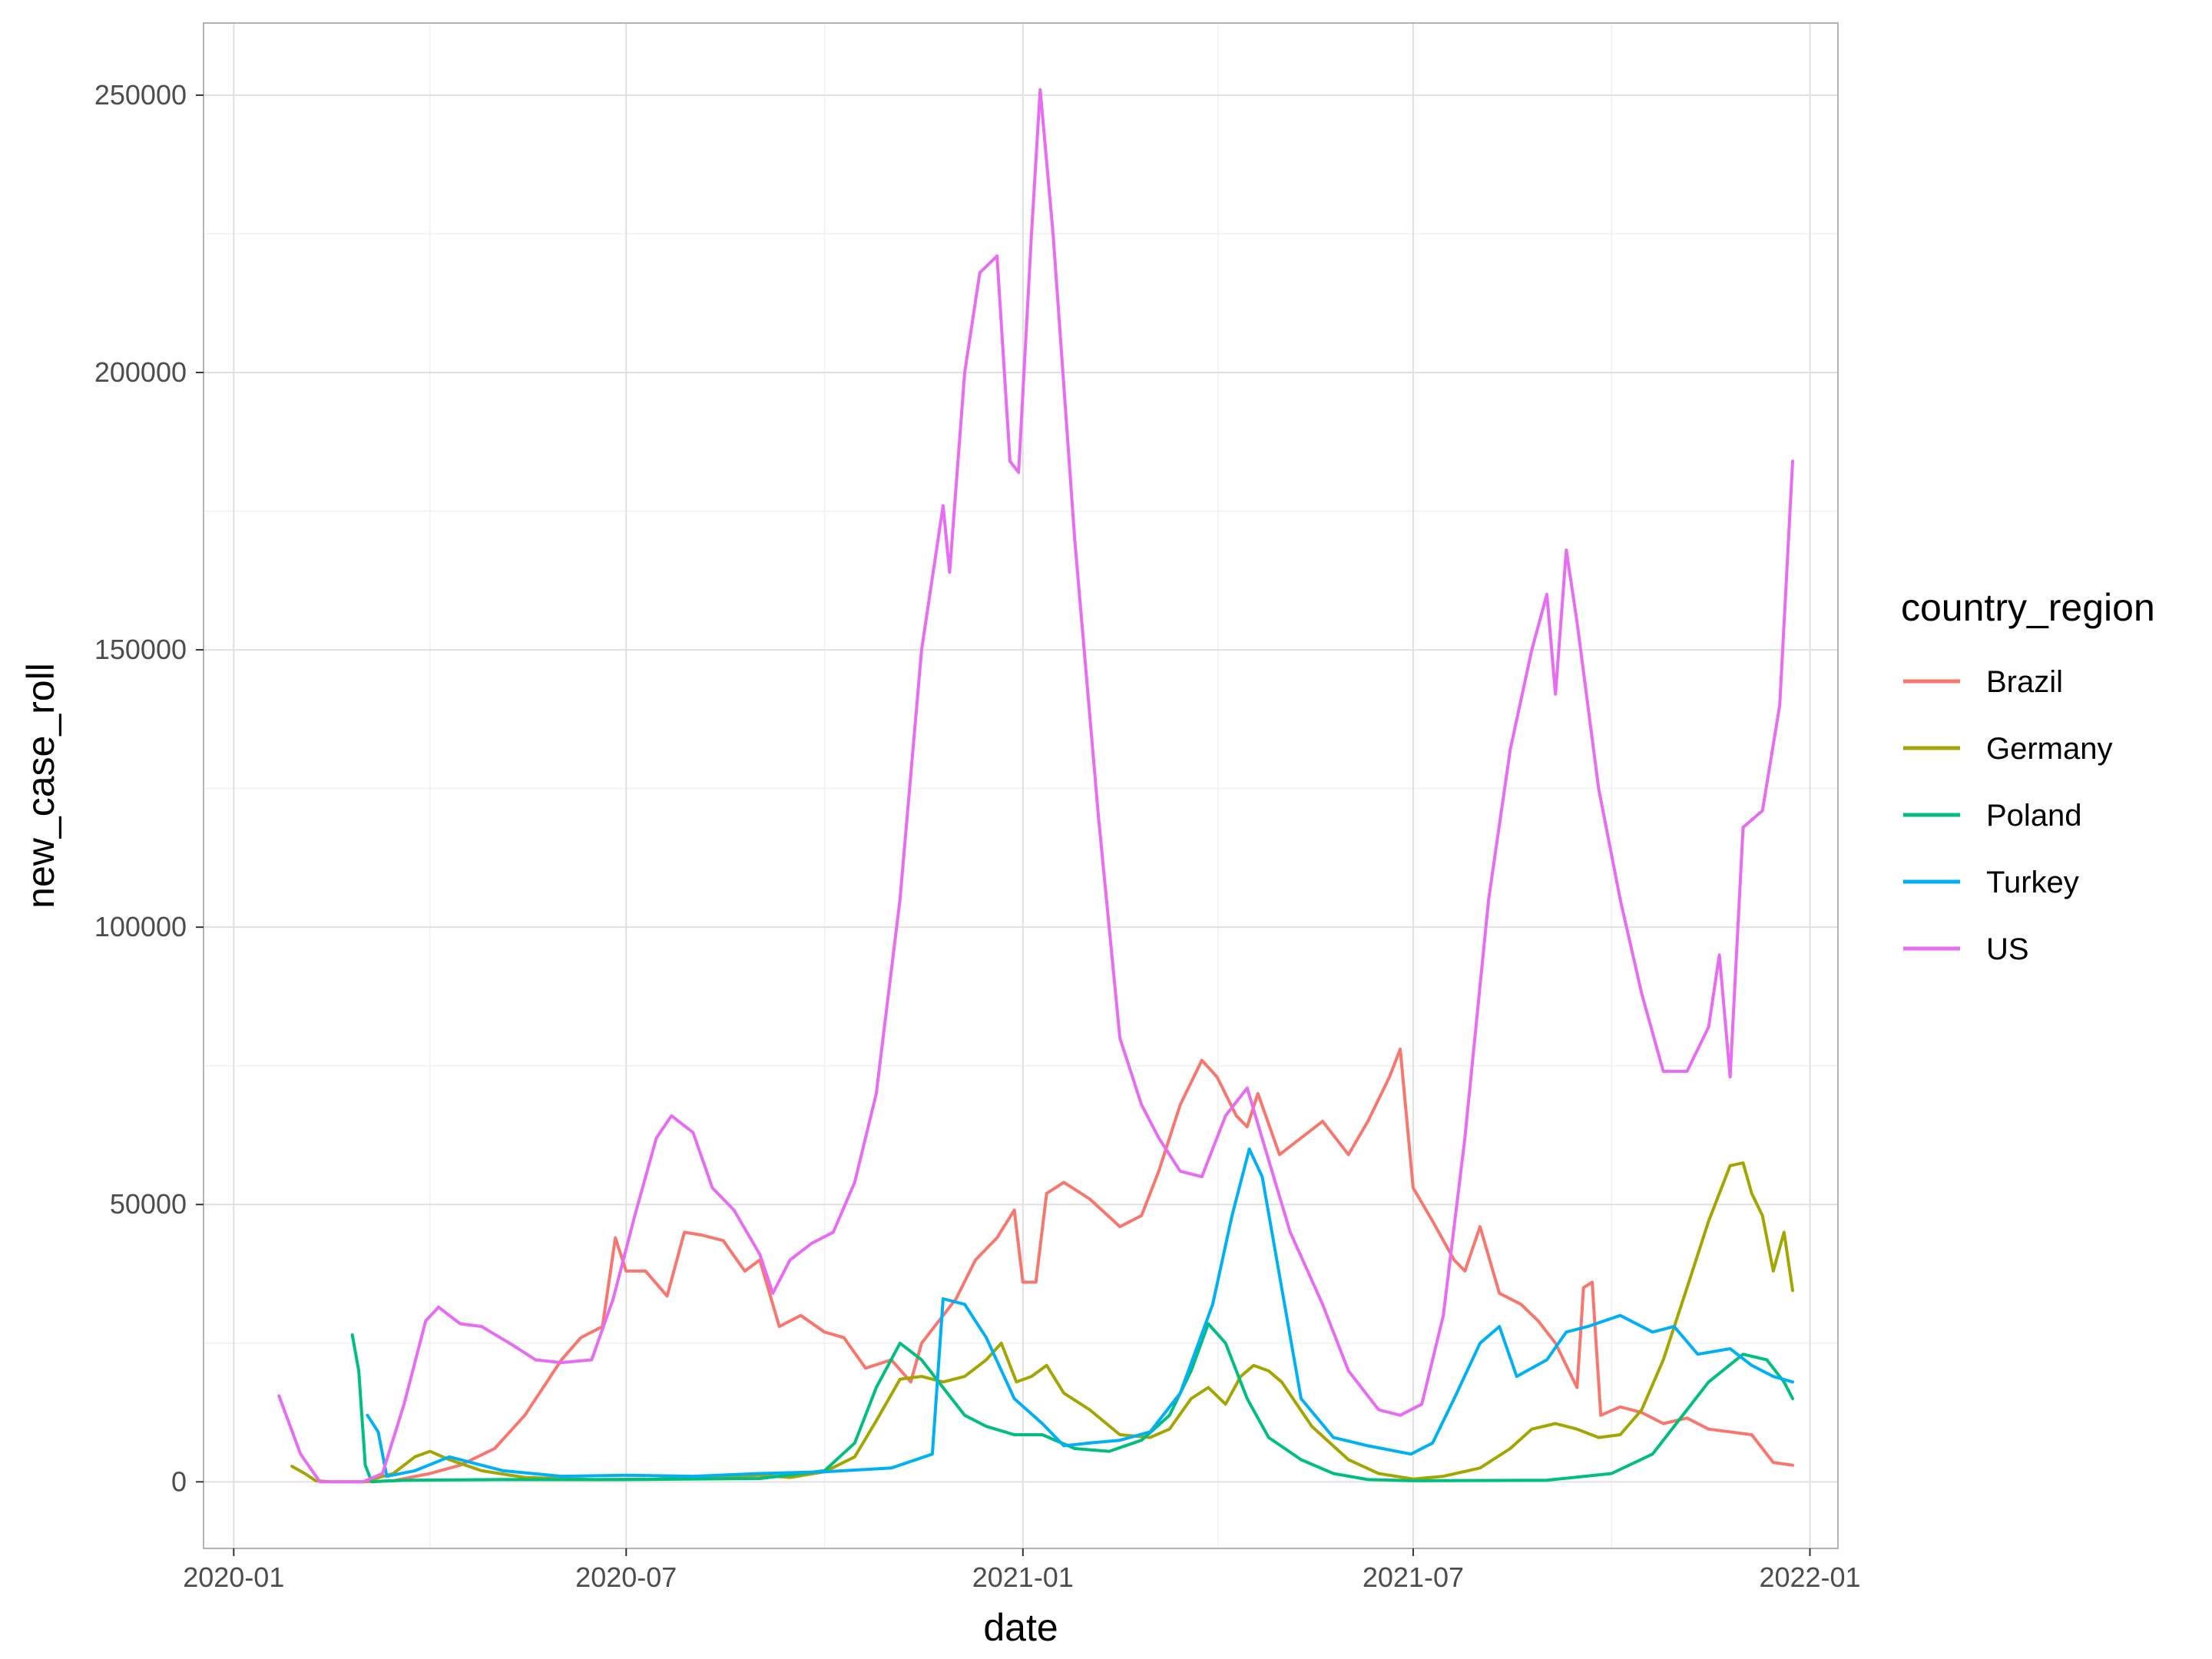 The height and width of the screenshot is (1659, 2212). Describe the element at coordinates (2028, 607) in the screenshot. I see `legend-title: country_region` at that location.